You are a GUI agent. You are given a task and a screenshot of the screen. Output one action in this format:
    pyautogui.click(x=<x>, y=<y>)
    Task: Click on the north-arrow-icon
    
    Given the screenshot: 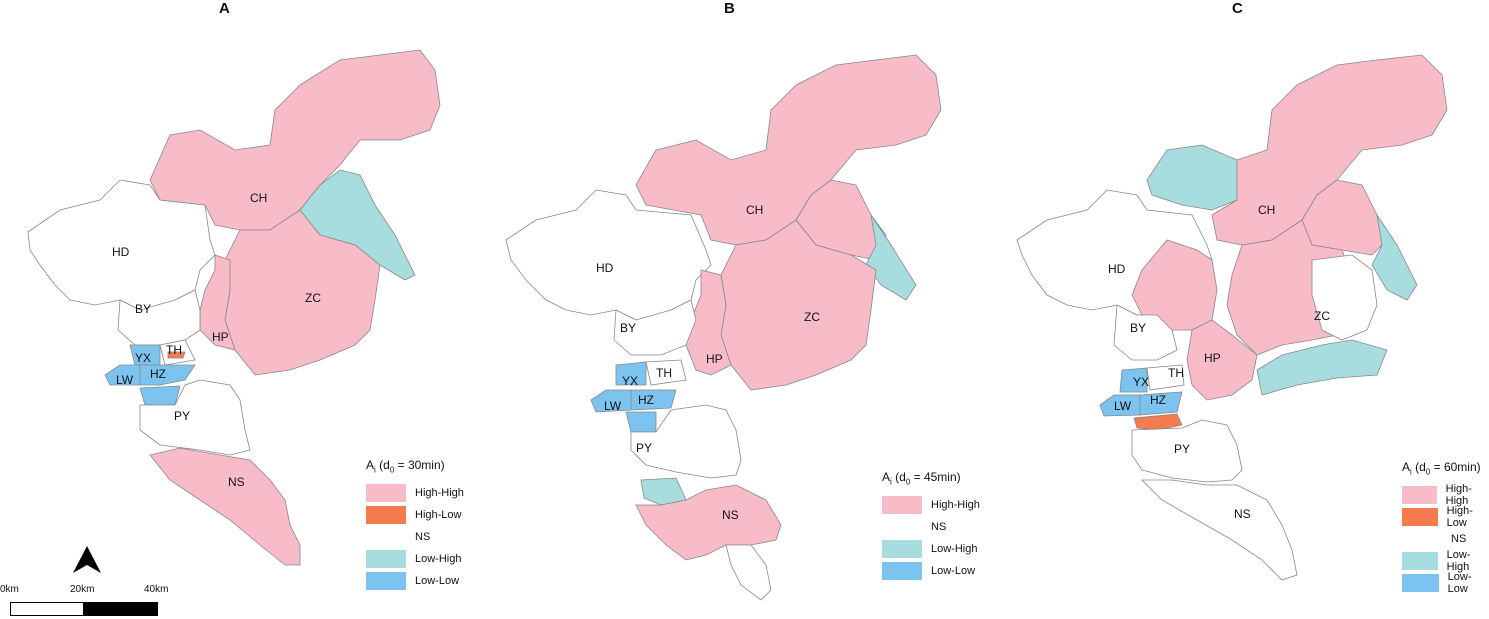 What is the action you would take?
    pyautogui.click(x=87, y=559)
    